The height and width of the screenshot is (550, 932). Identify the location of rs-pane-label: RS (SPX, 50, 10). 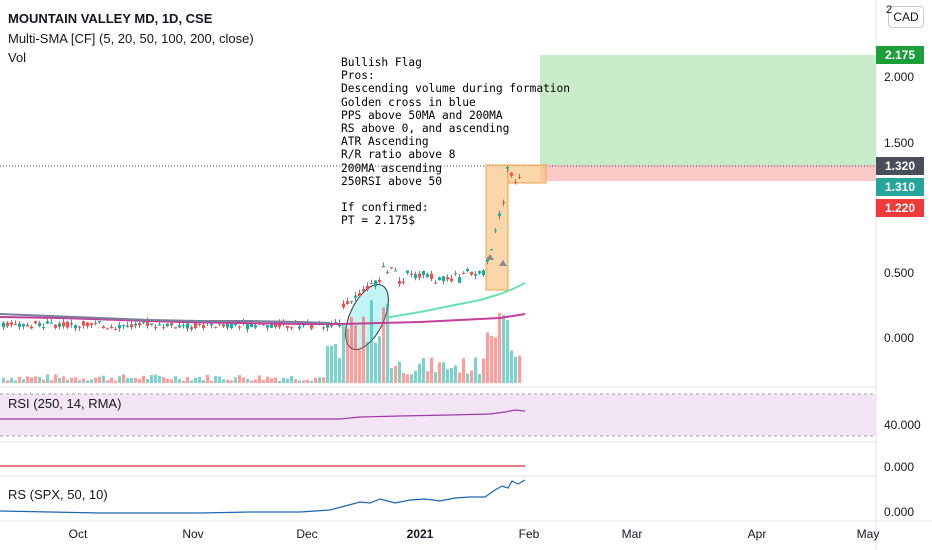
(58, 494).